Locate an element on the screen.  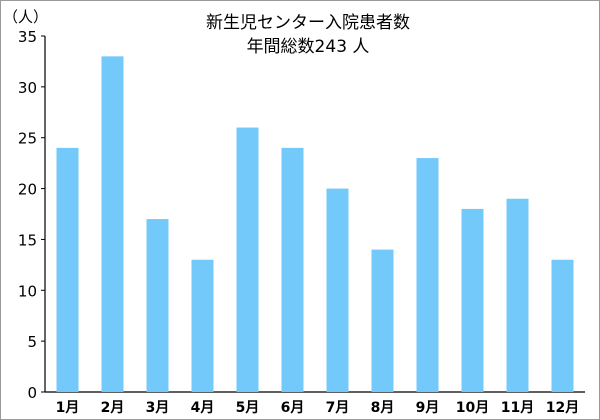
x-tick-label: 11月 is located at coordinates (517, 408).